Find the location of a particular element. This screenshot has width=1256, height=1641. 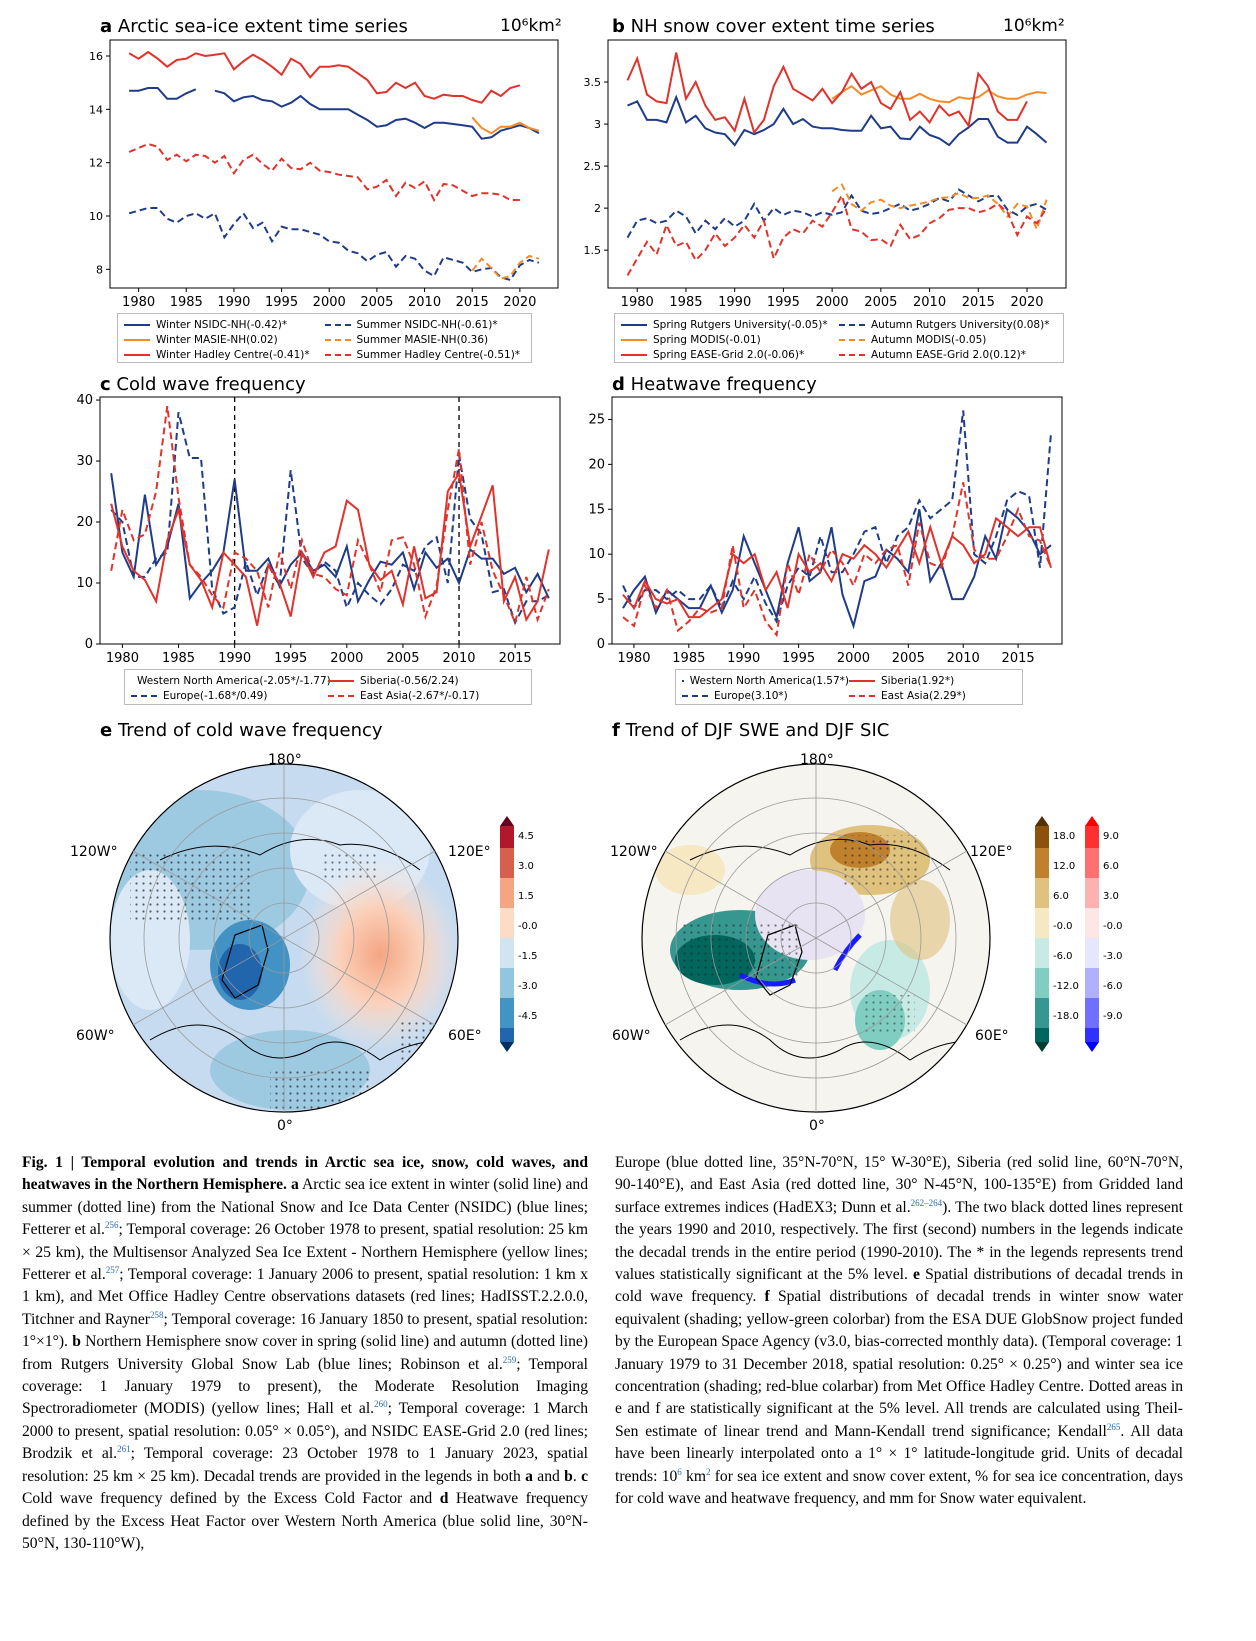

x-tick-label: 1980 is located at coordinates (633, 658).